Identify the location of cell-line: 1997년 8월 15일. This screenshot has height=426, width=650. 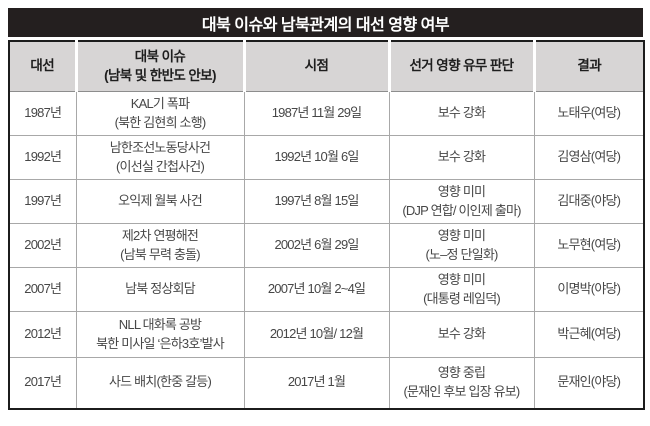
(316, 201).